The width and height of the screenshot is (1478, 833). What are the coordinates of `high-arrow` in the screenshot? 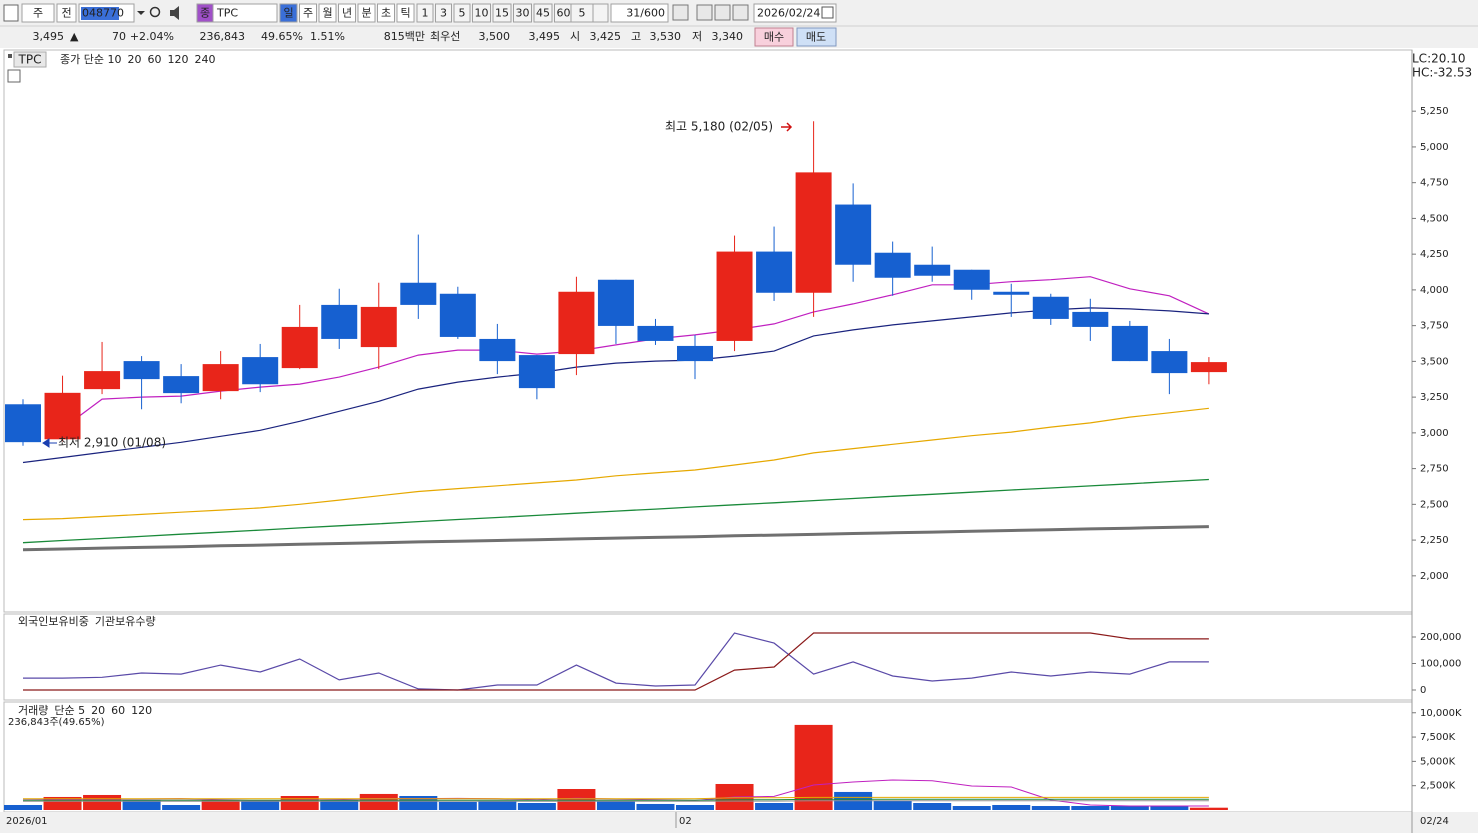 It's located at (787, 127).